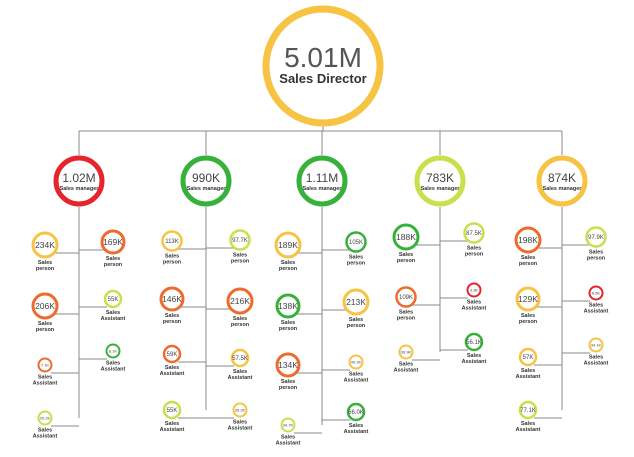  I want to click on team-member-value: 77.1K, so click(528, 411).